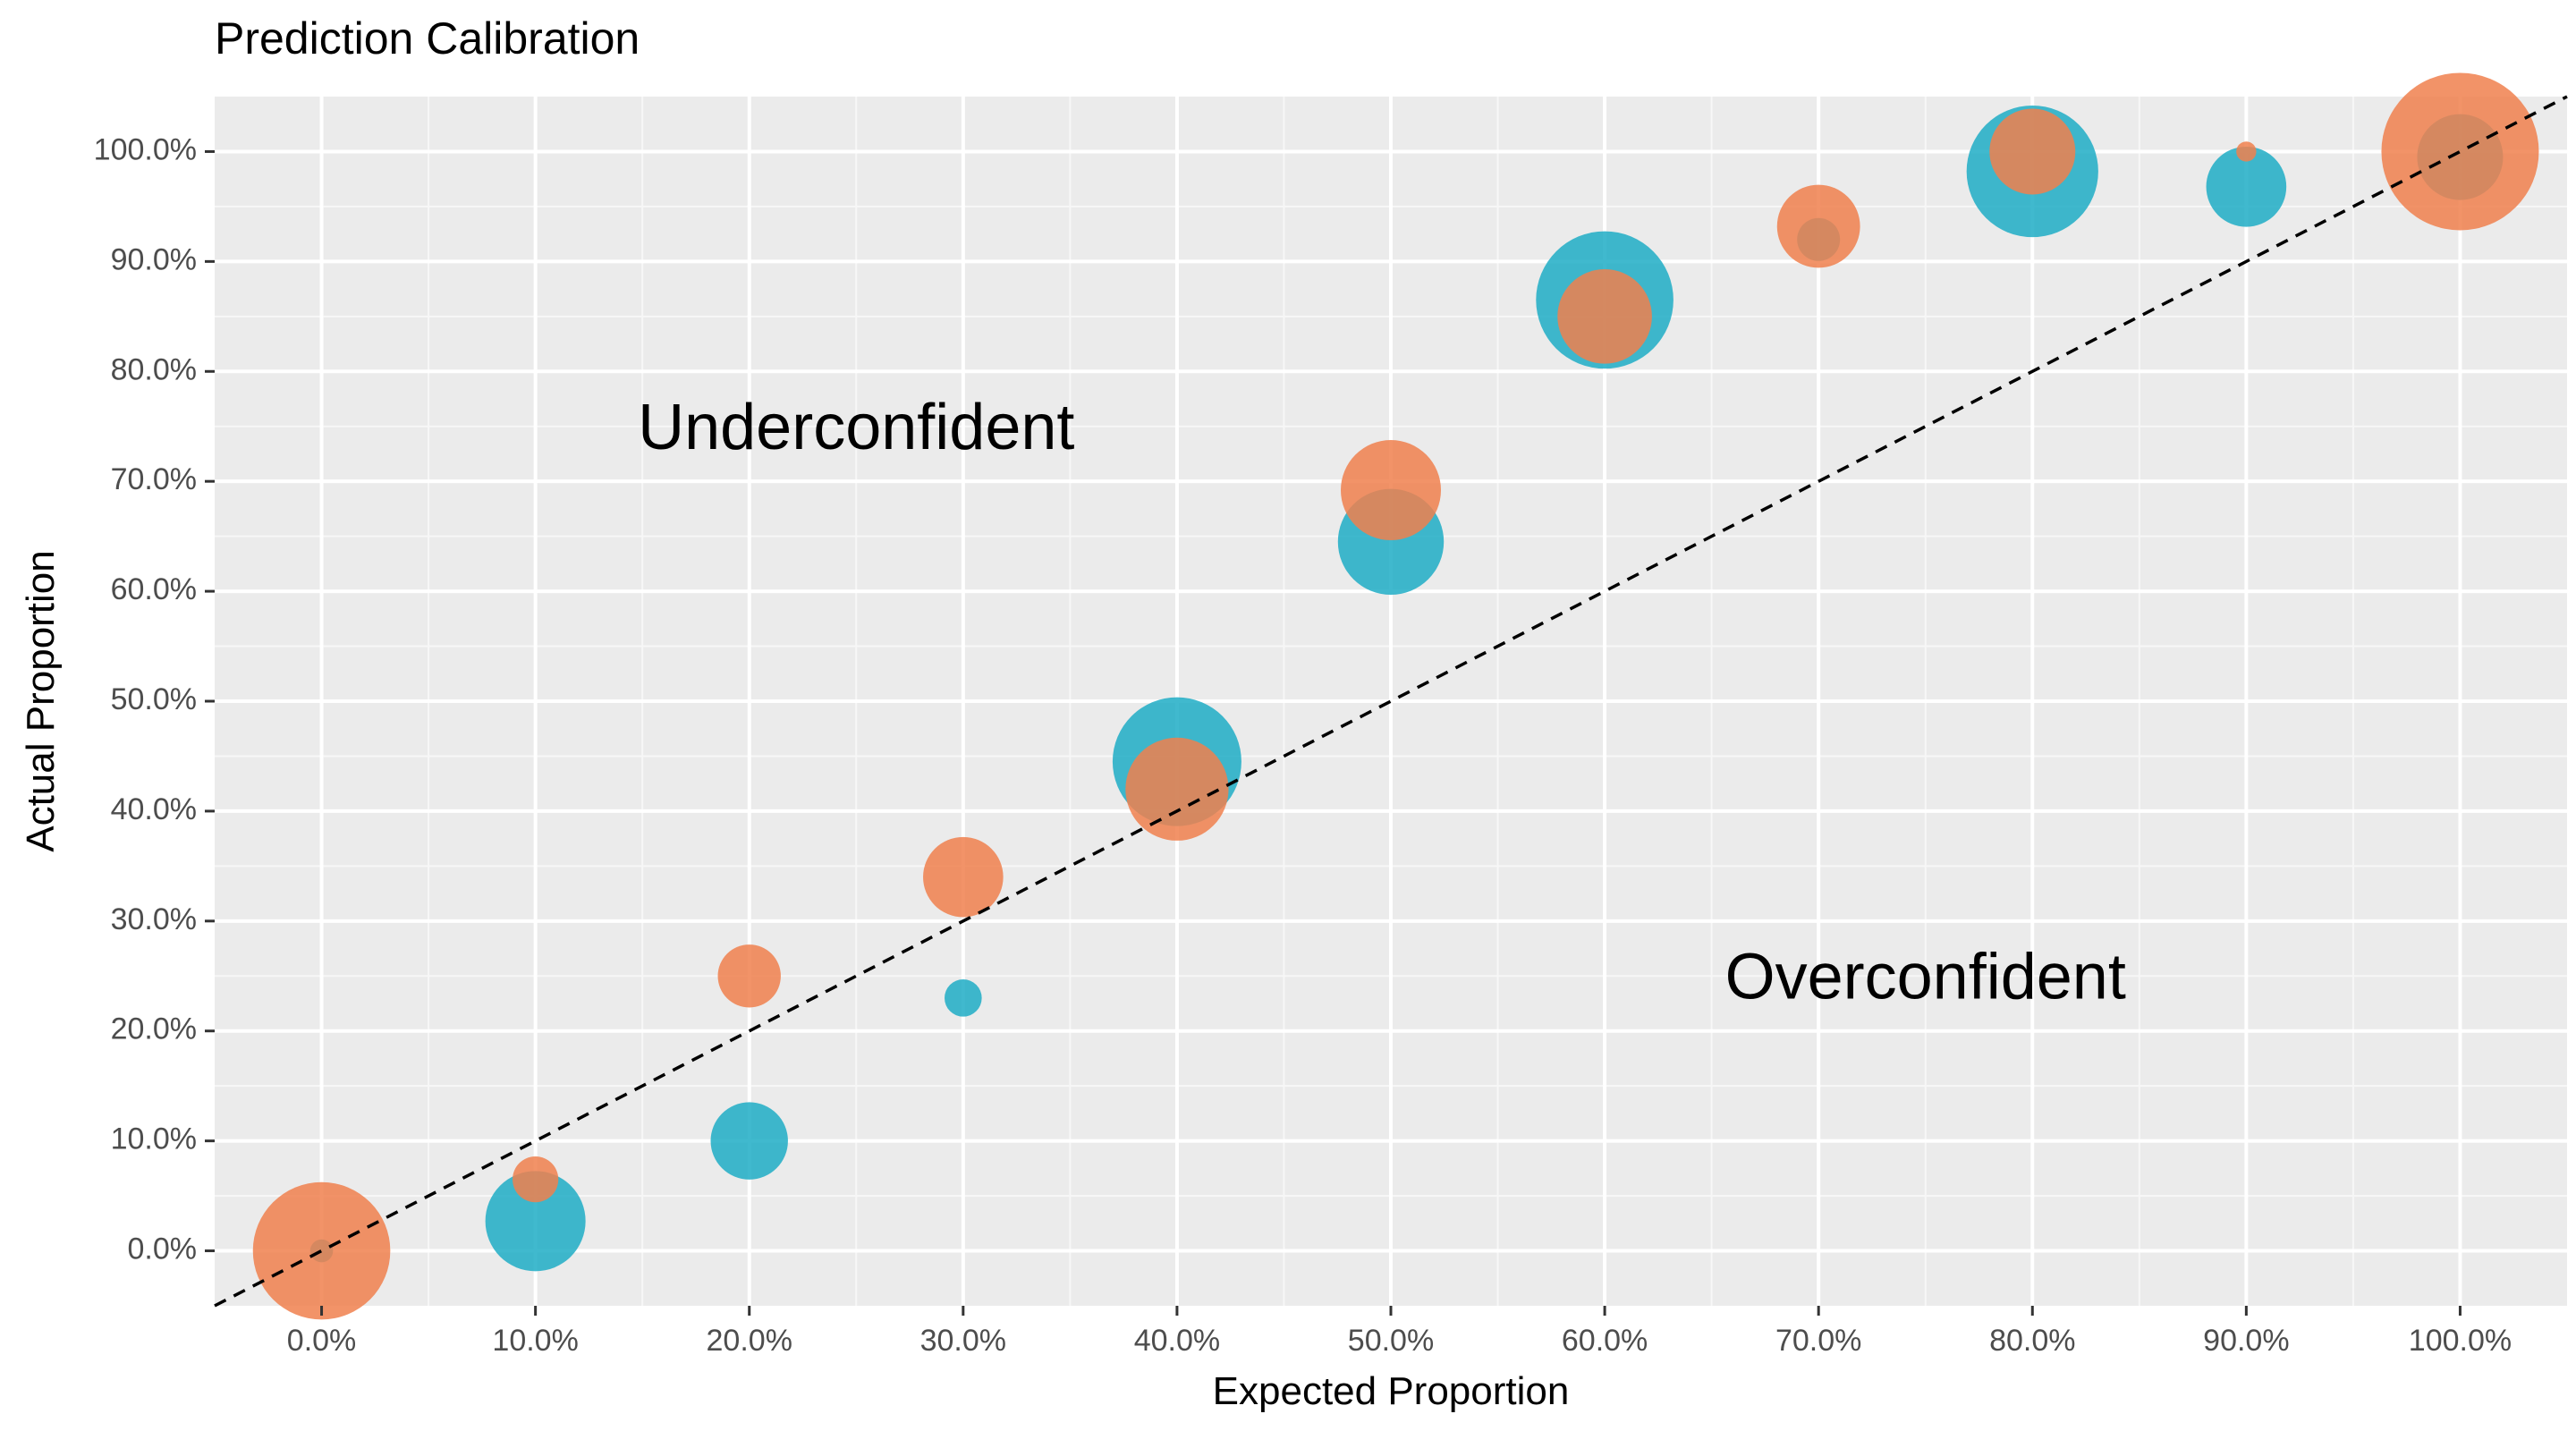  What do you see at coordinates (427, 39) in the screenshot?
I see `chart-title: Prediction Calibration` at bounding box center [427, 39].